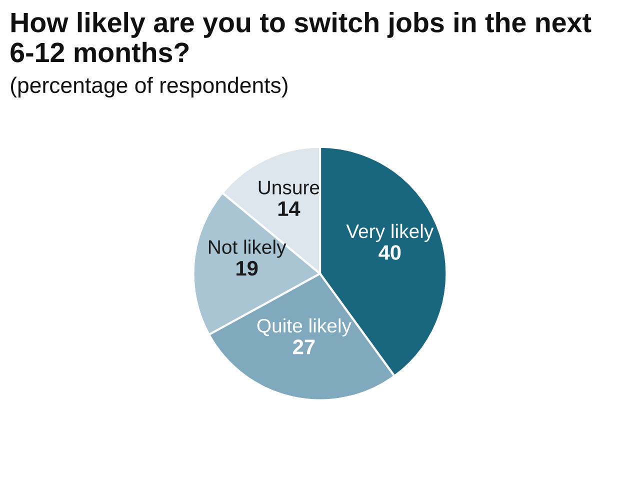 Image resolution: width=640 pixels, height=480 pixels. I want to click on slice-label: Very likely, so click(390, 233).